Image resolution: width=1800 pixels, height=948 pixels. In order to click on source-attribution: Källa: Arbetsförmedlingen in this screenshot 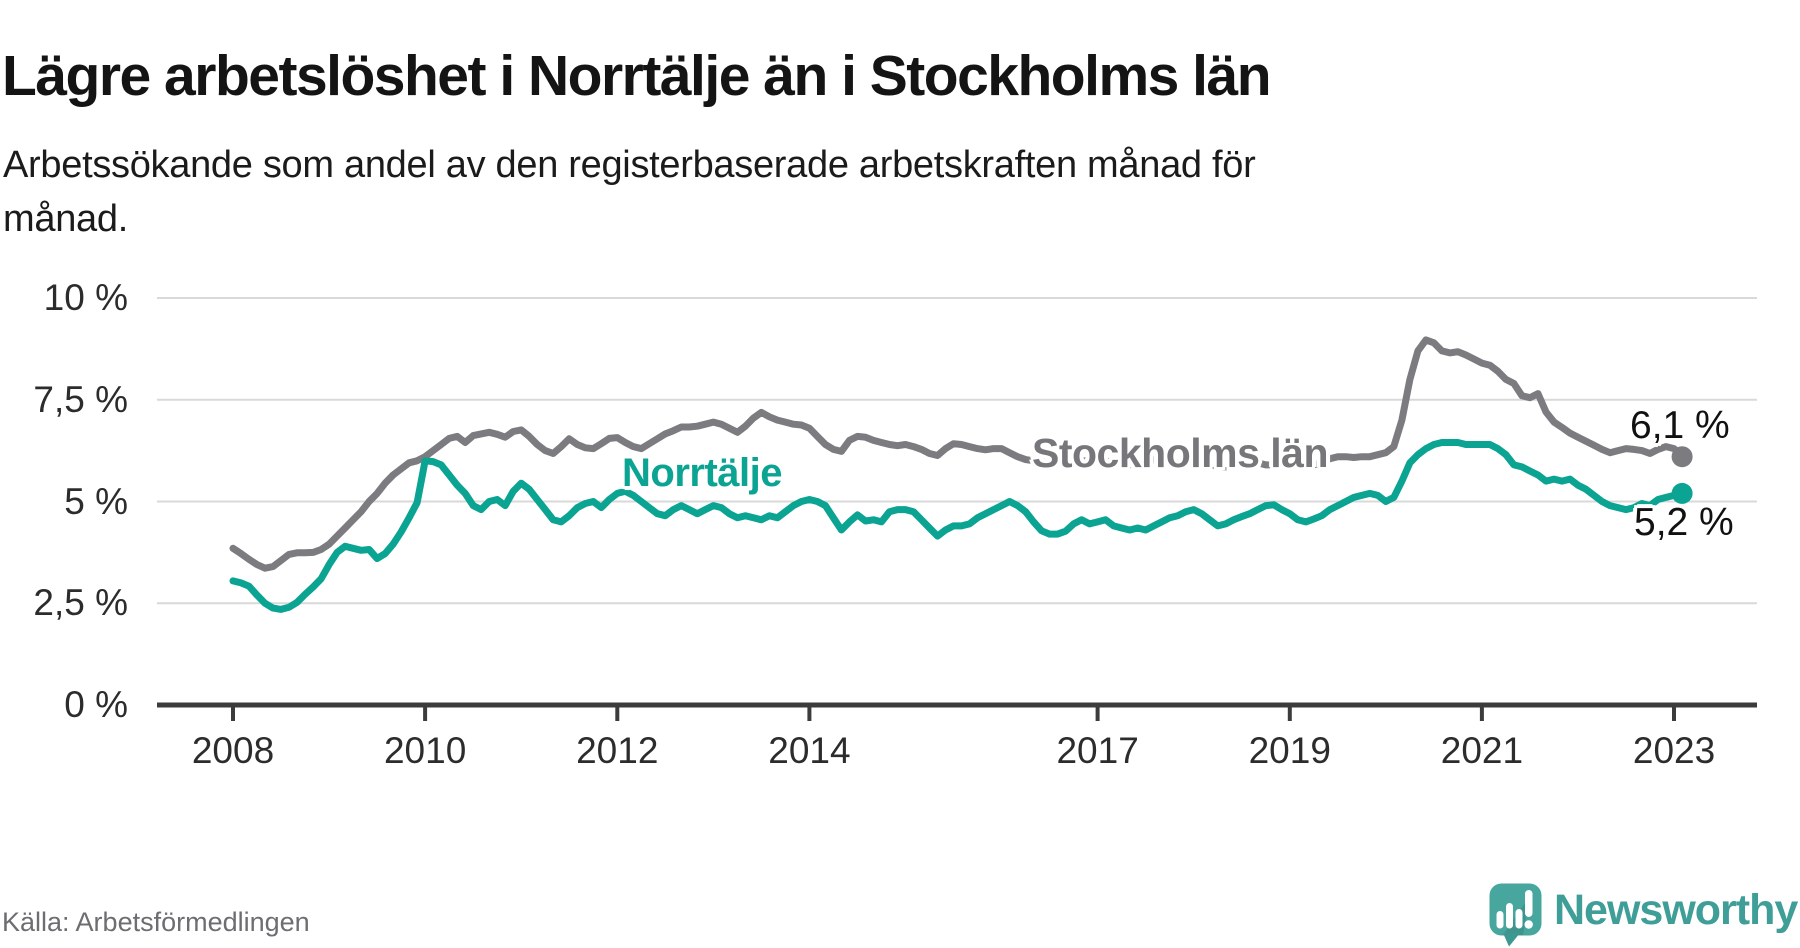, I will do `click(156, 922)`.